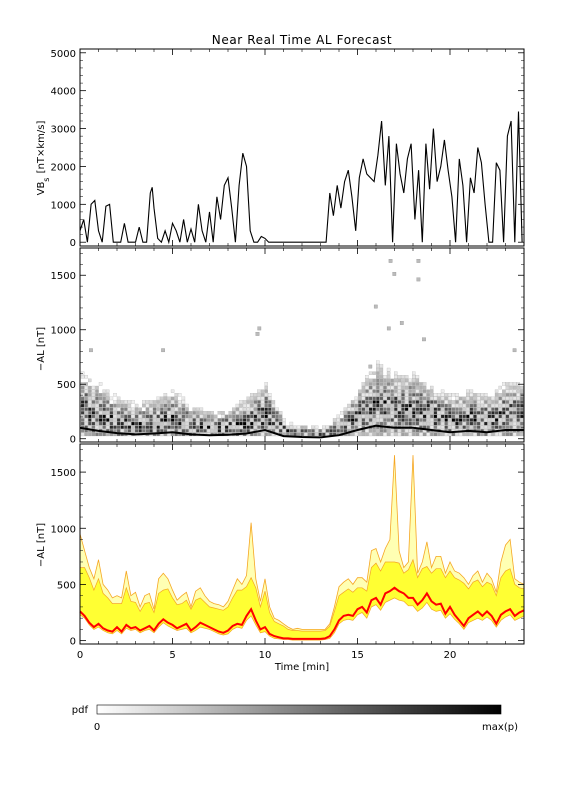  What do you see at coordinates (66, 585) in the screenshot?
I see `y-tick-label: 500` at bounding box center [66, 585].